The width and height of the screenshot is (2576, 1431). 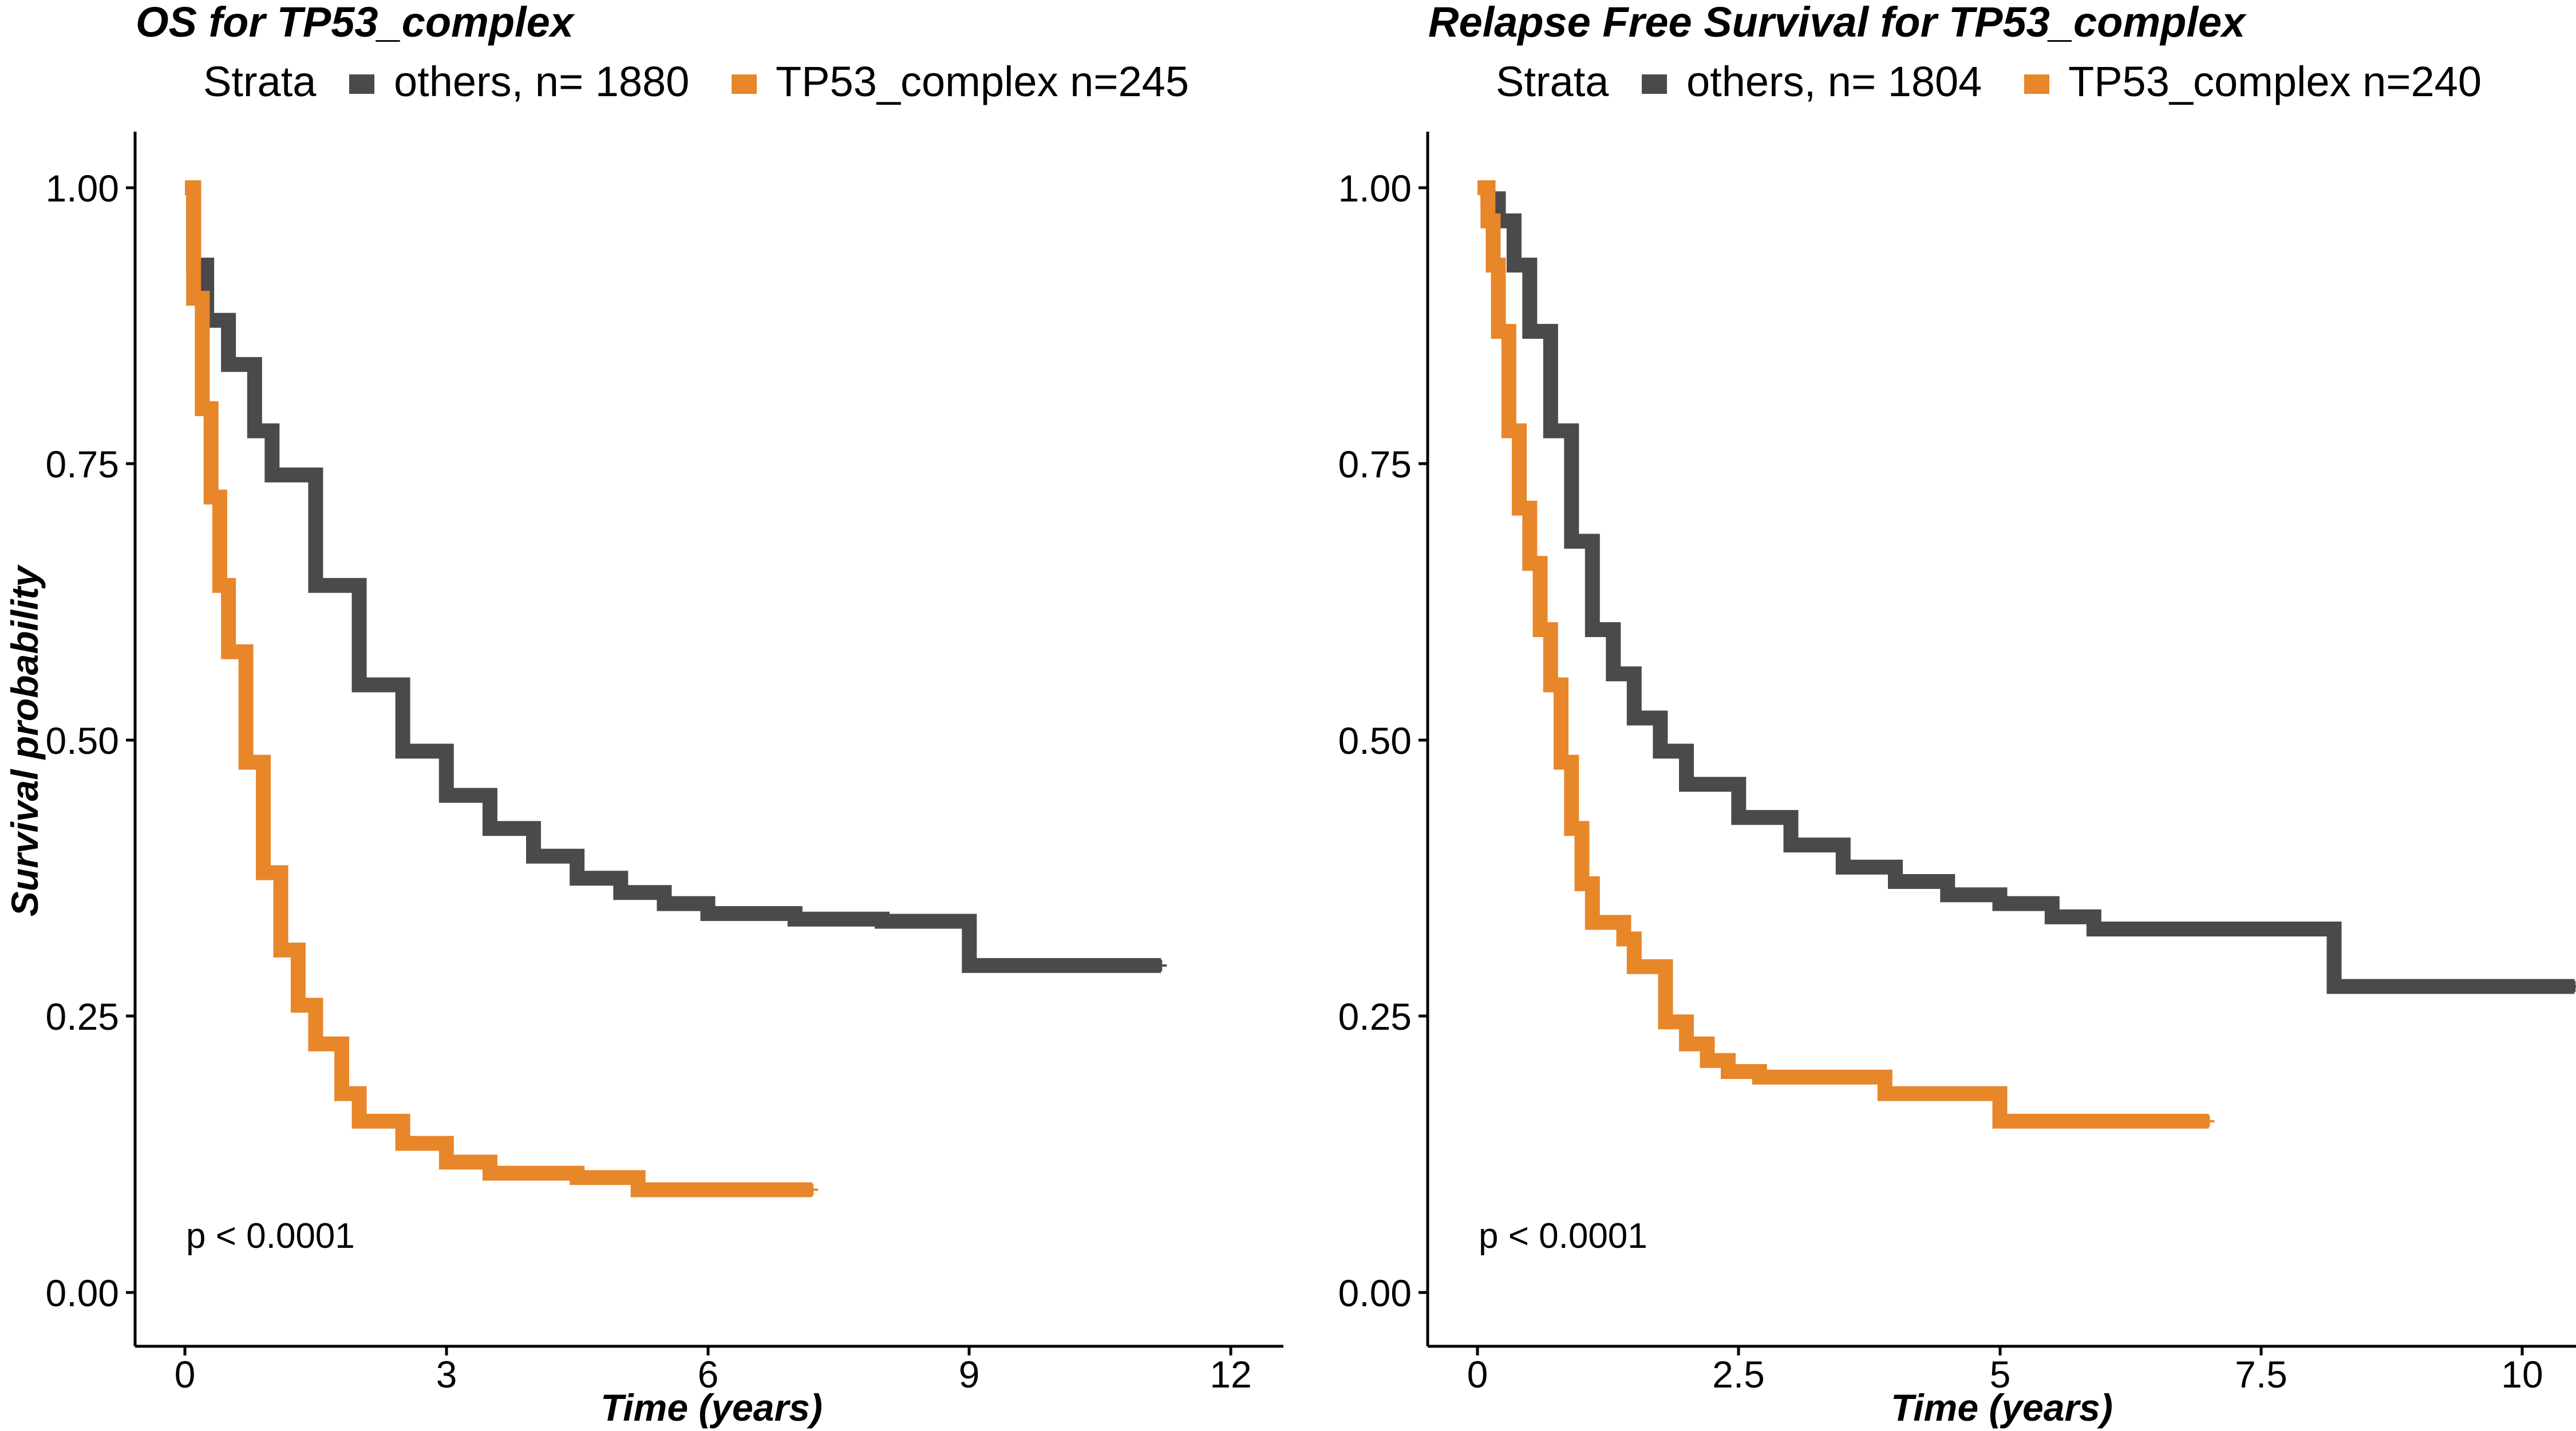 What do you see at coordinates (1230, 1374) in the screenshot?
I see `x-tick-label: 12` at bounding box center [1230, 1374].